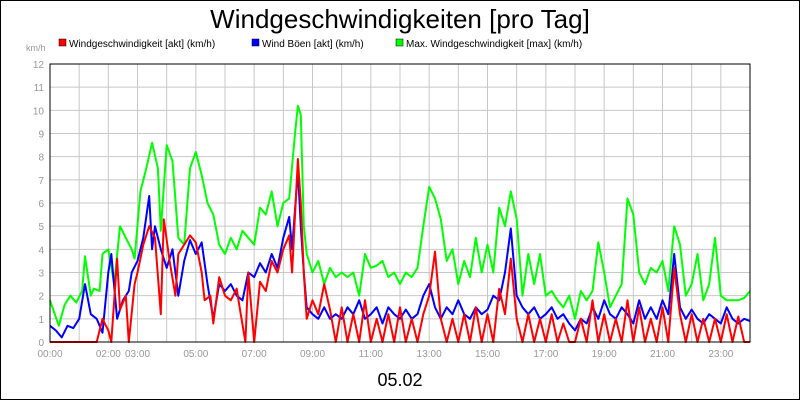 The height and width of the screenshot is (400, 800). What do you see at coordinates (41, 274) in the screenshot?
I see `y-tick-label: 3` at bounding box center [41, 274].